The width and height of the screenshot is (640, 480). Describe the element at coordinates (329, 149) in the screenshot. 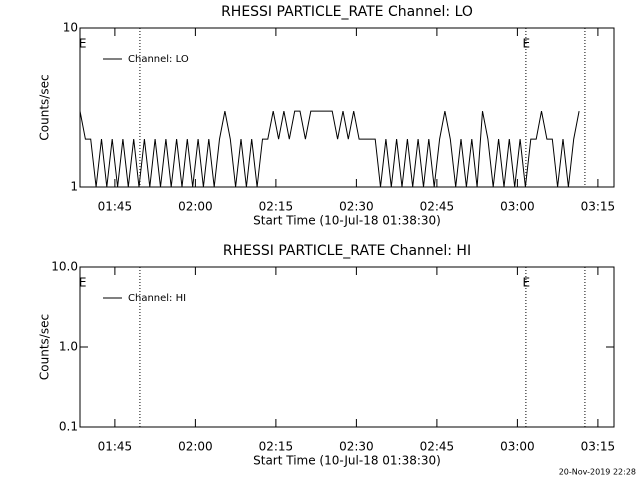

I see `data-line` at that location.